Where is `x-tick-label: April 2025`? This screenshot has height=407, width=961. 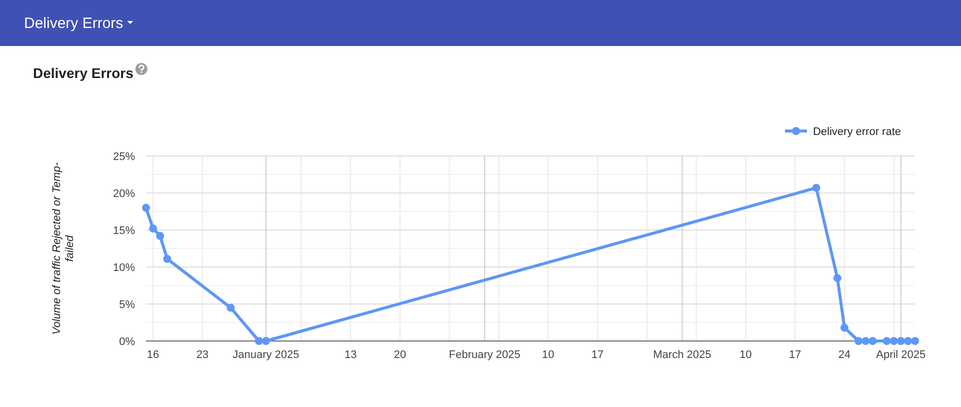 x-tick-label: April 2025 is located at coordinates (901, 355).